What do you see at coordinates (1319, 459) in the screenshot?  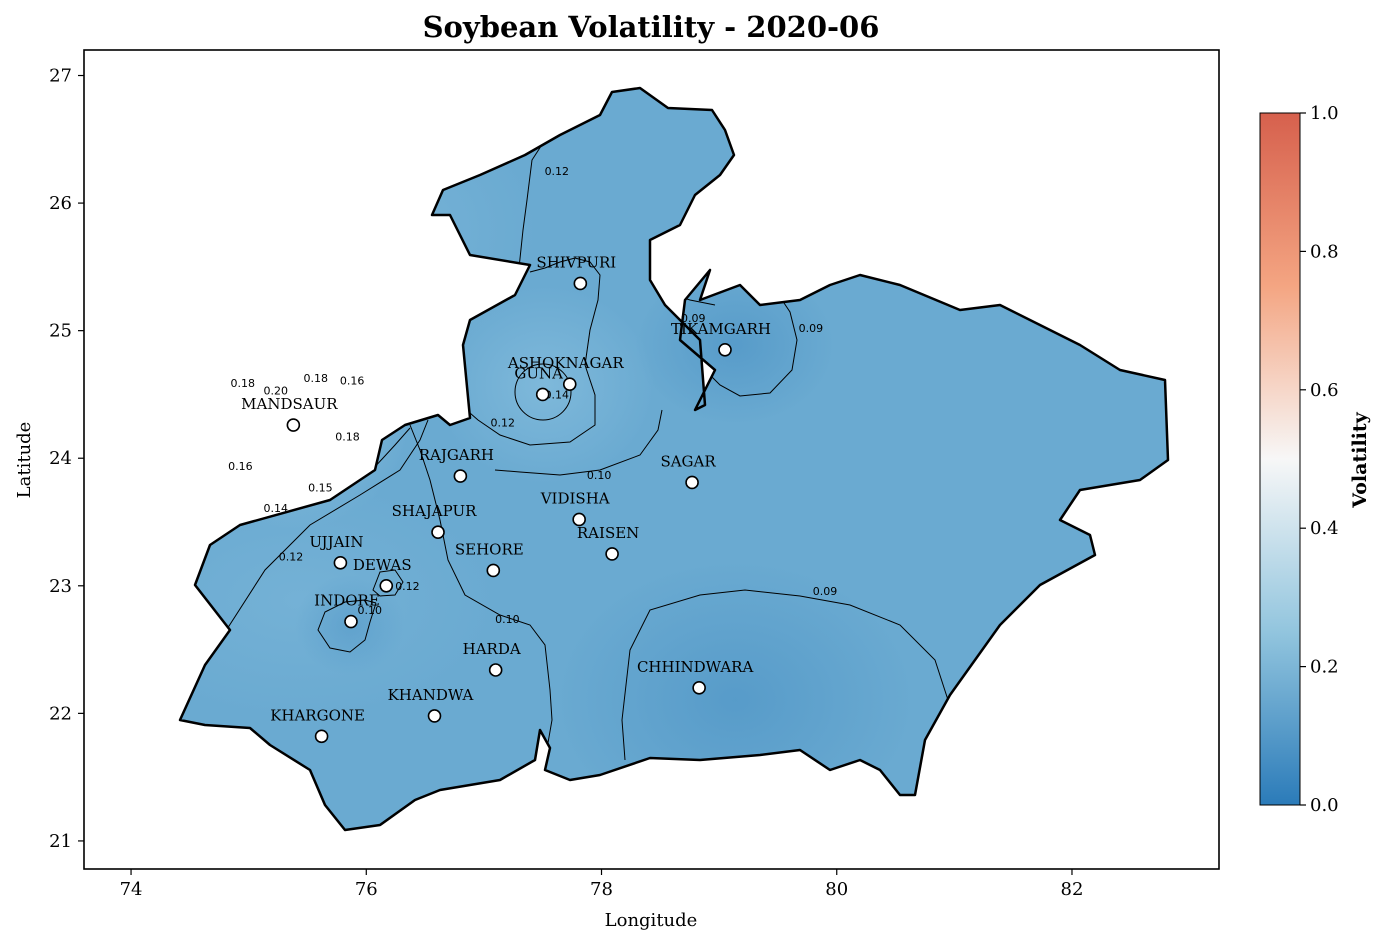 I see `colorbar-ticks: 0.0 0.2 0.4 0.6 0.8 1.0` at bounding box center [1319, 459].